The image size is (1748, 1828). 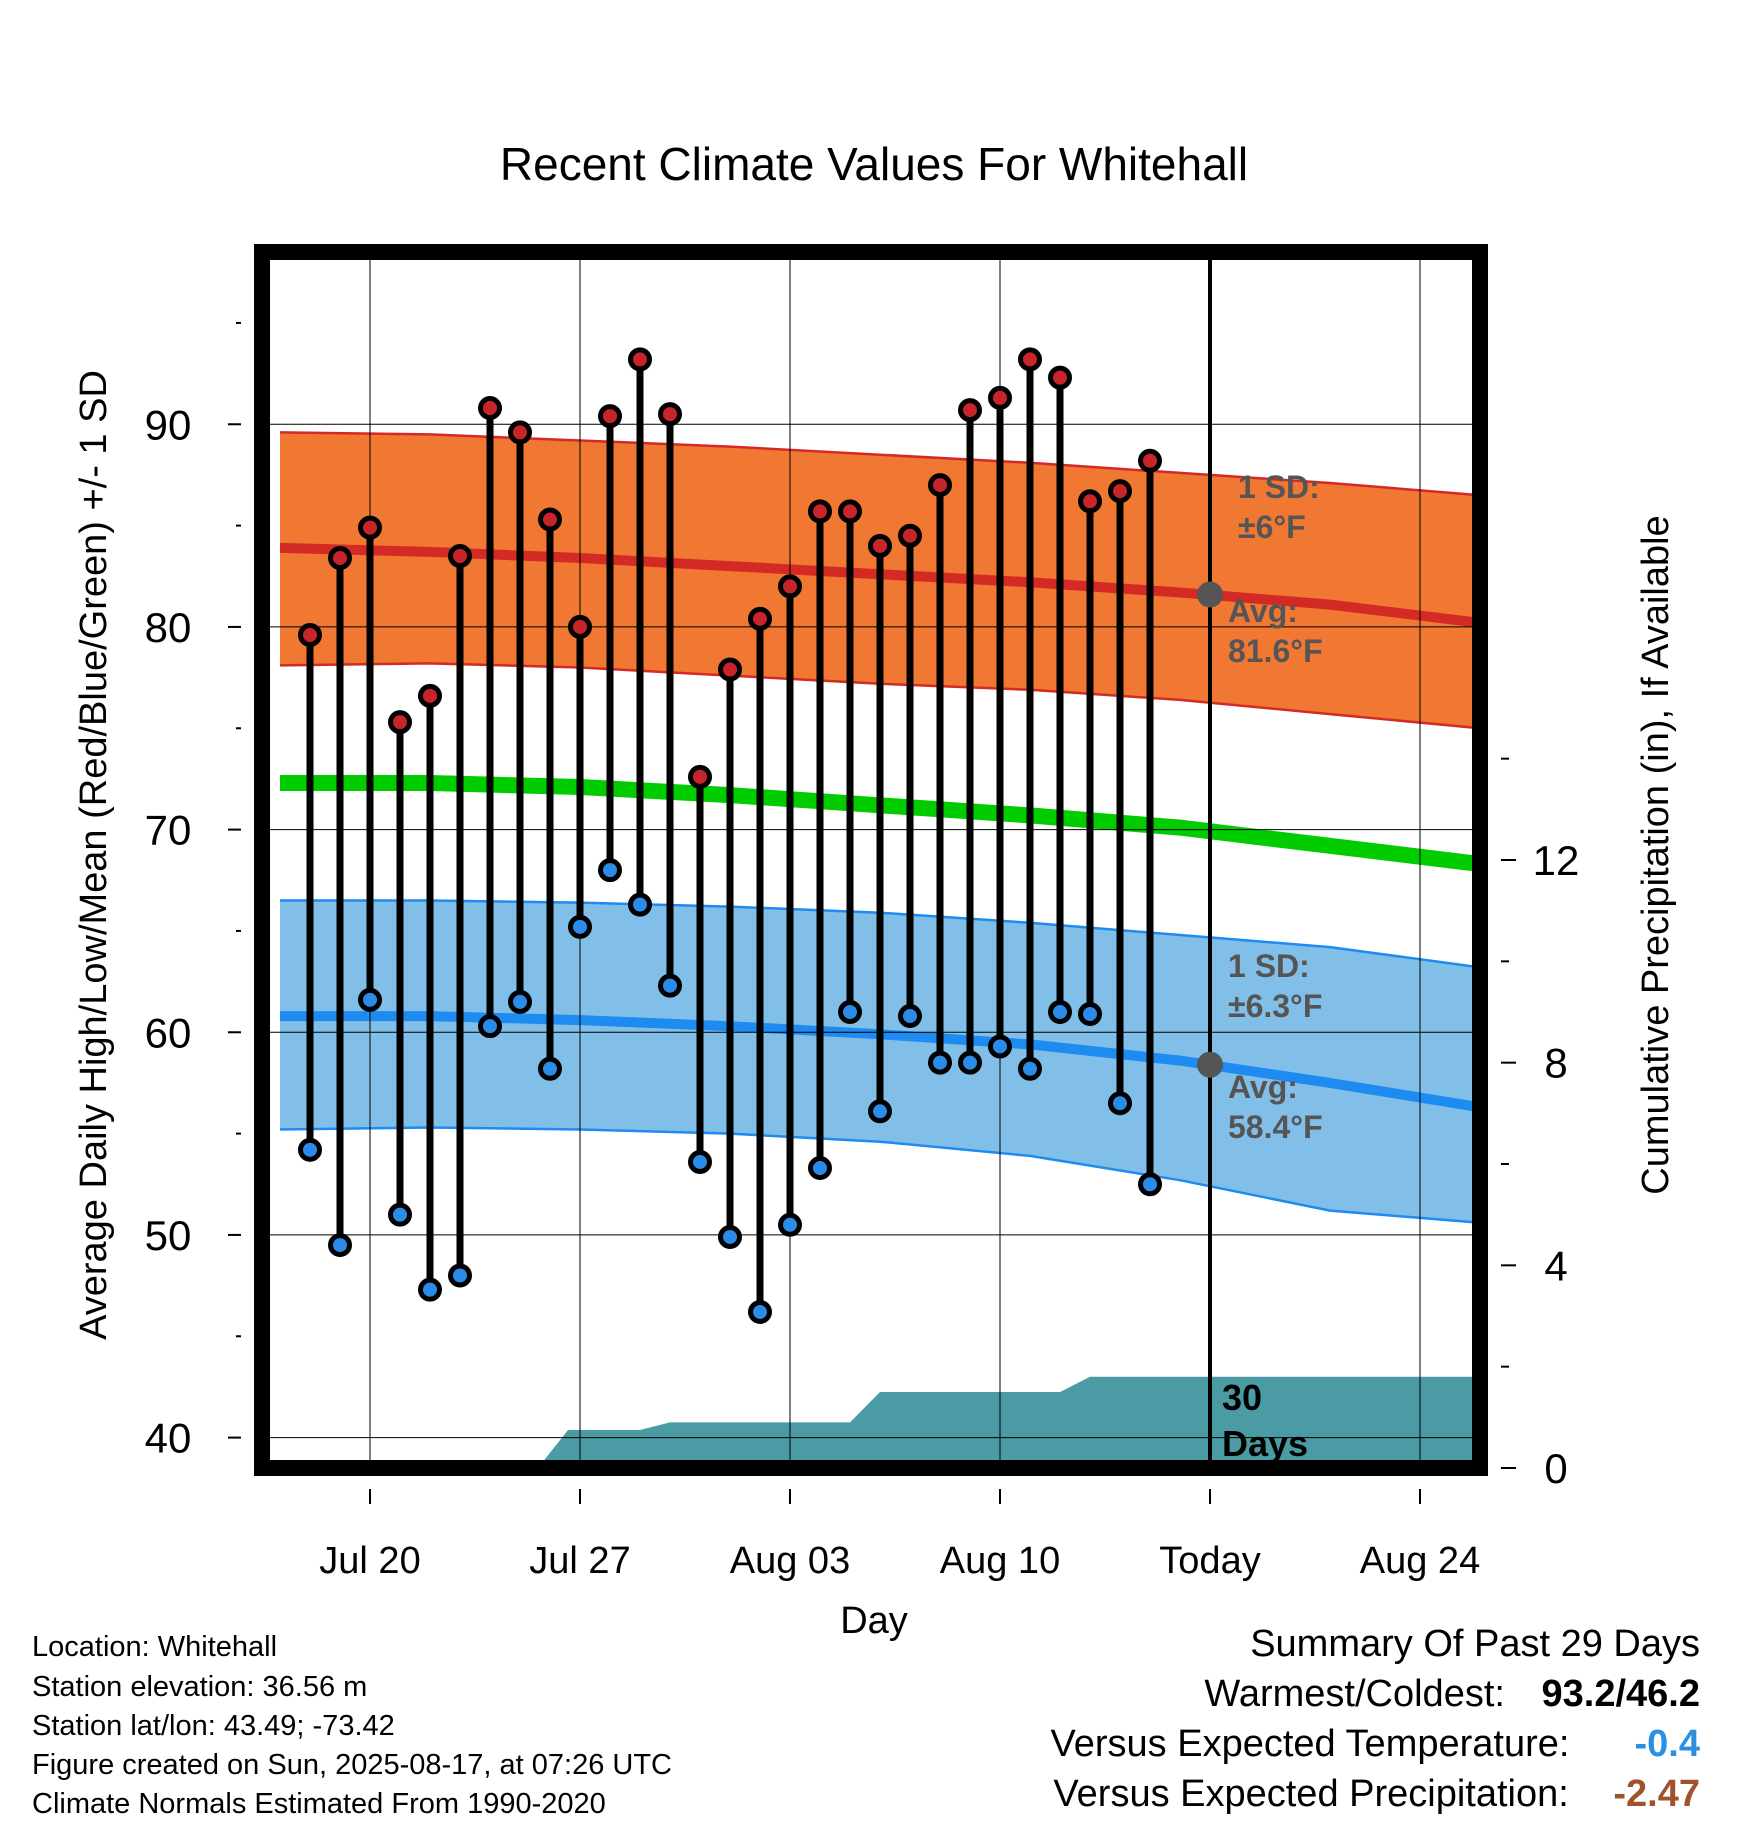 I want to click on summary-temp-row: Versus Expected Temperature: -0.4, so click(x=1375, y=1744).